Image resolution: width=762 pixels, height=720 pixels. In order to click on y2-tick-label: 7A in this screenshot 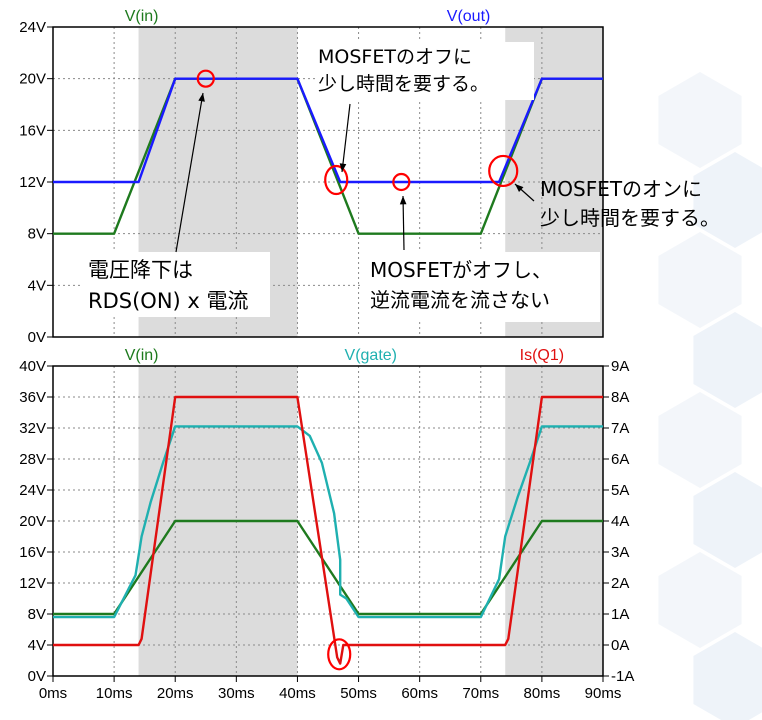, I will do `click(620, 428)`.